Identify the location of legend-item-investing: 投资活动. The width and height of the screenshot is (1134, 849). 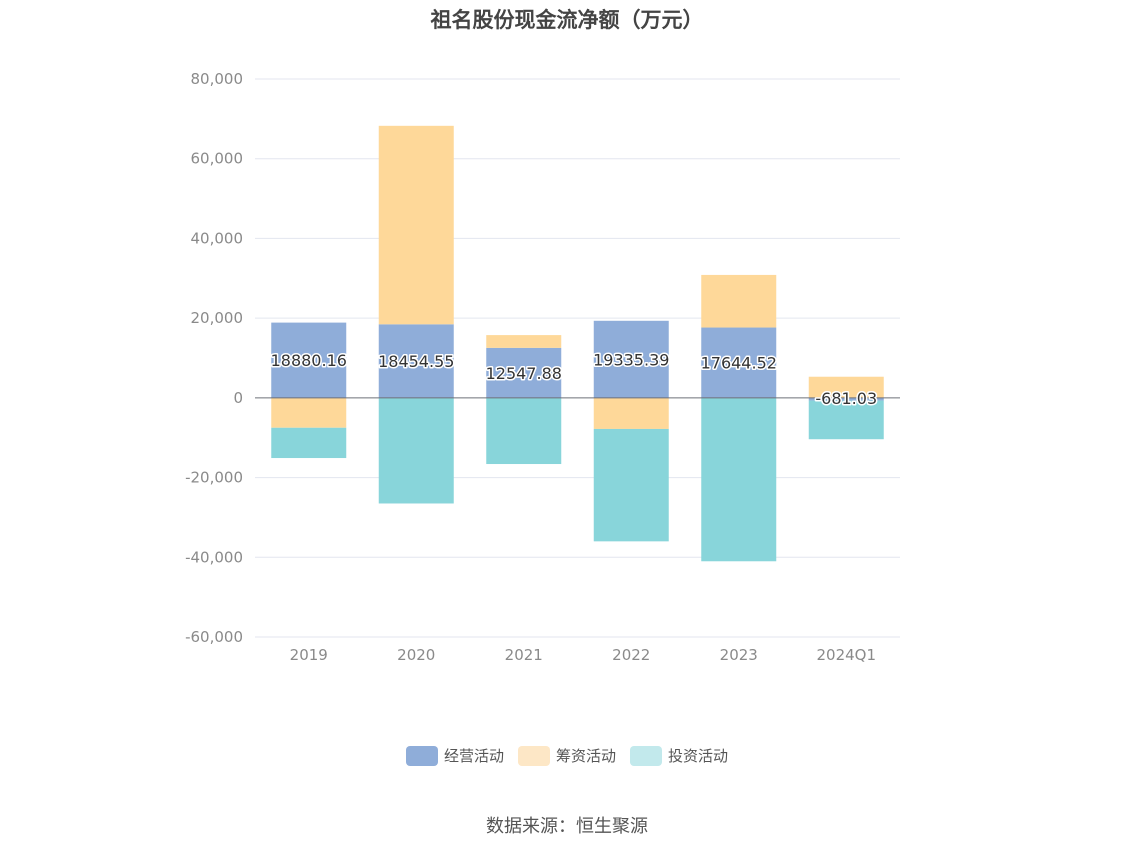
(679, 755).